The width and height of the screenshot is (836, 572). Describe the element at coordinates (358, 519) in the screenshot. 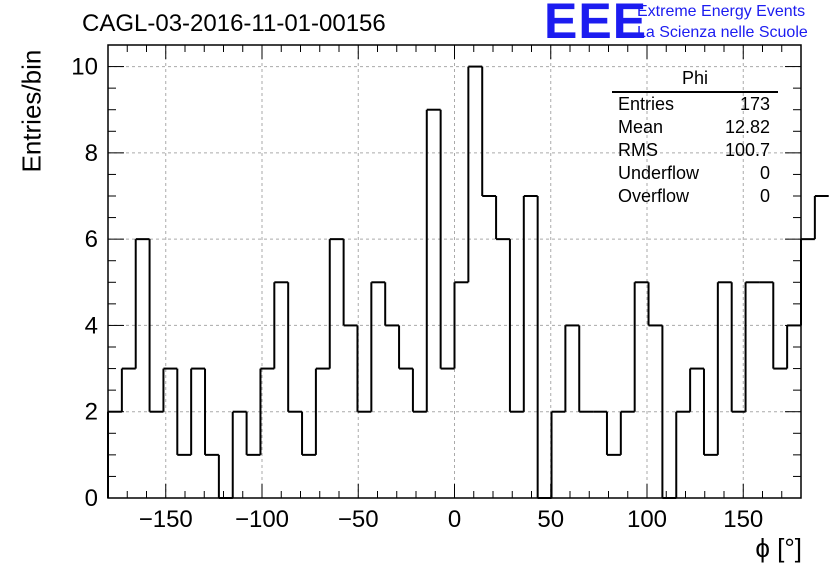

I see `x-tick-label: −50` at that location.